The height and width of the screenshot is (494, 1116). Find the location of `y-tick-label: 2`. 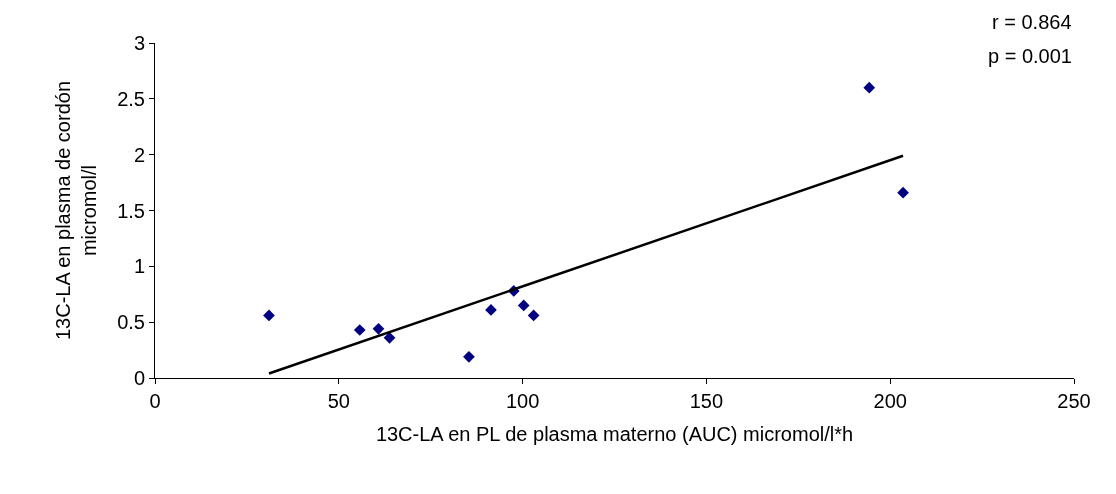

y-tick-label: 2 is located at coordinates (139, 154).